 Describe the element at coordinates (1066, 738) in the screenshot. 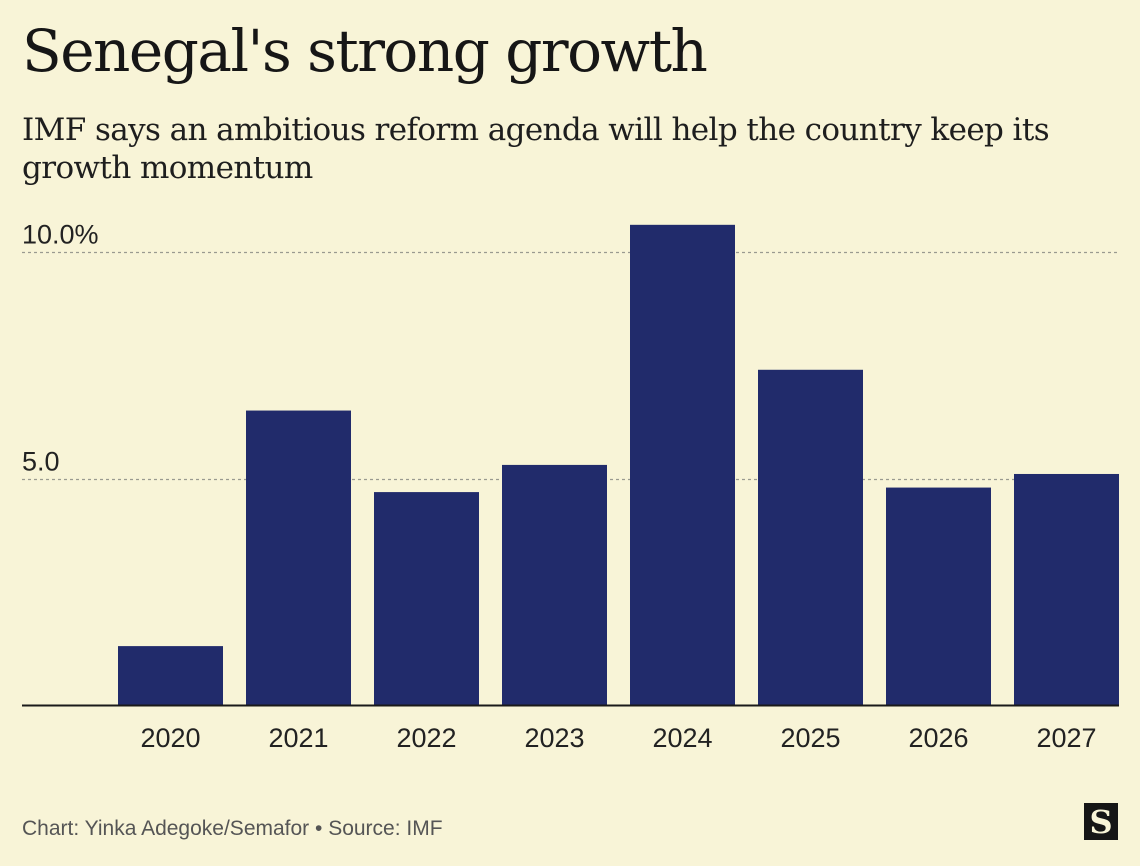

I see `x-tick-label: 2027` at that location.